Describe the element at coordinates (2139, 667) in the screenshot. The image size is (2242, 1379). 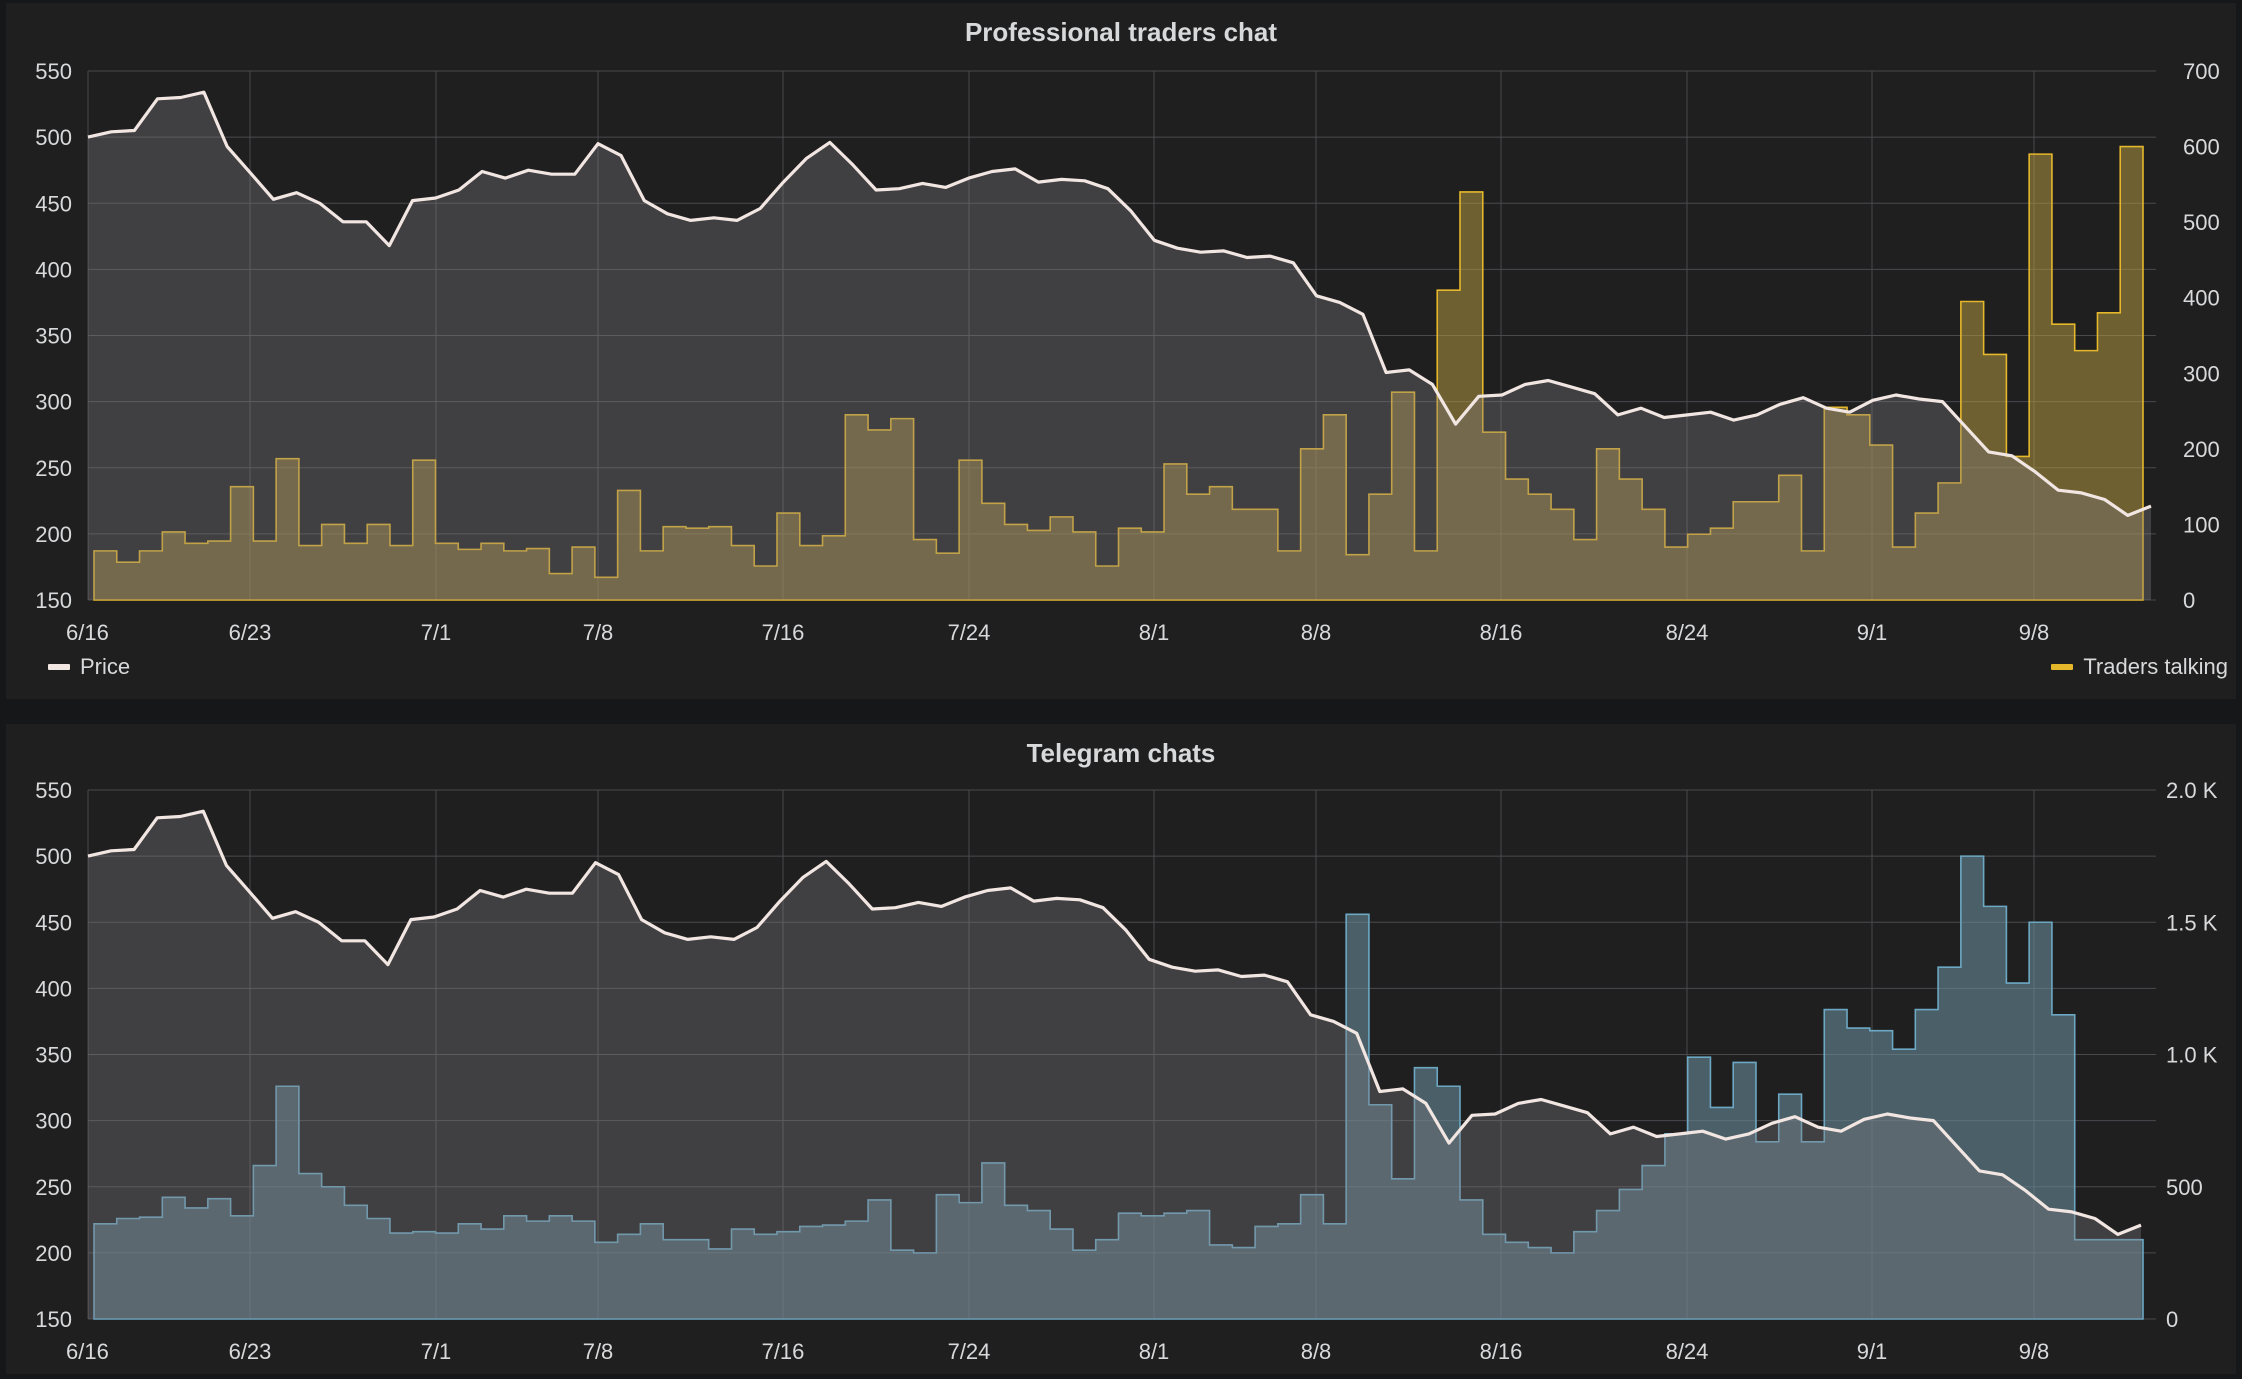
I see `legend-item-traders-talking: Traders talking` at that location.